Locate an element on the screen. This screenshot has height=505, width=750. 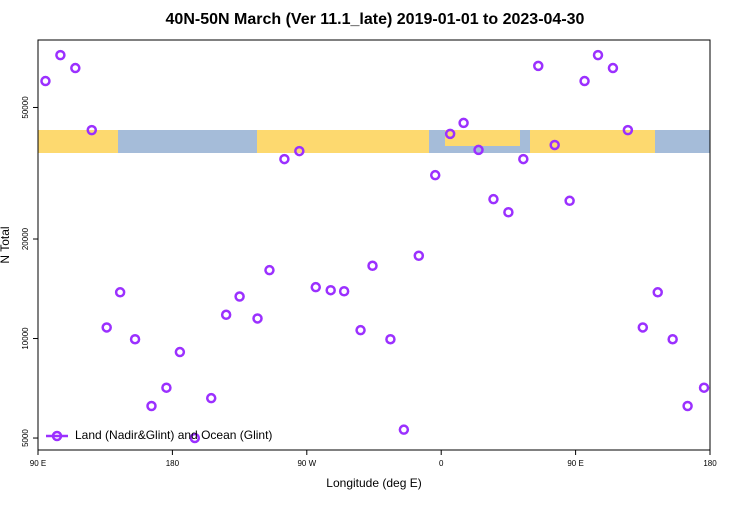
y-tick-label: 5000 is located at coordinates (25, 438).